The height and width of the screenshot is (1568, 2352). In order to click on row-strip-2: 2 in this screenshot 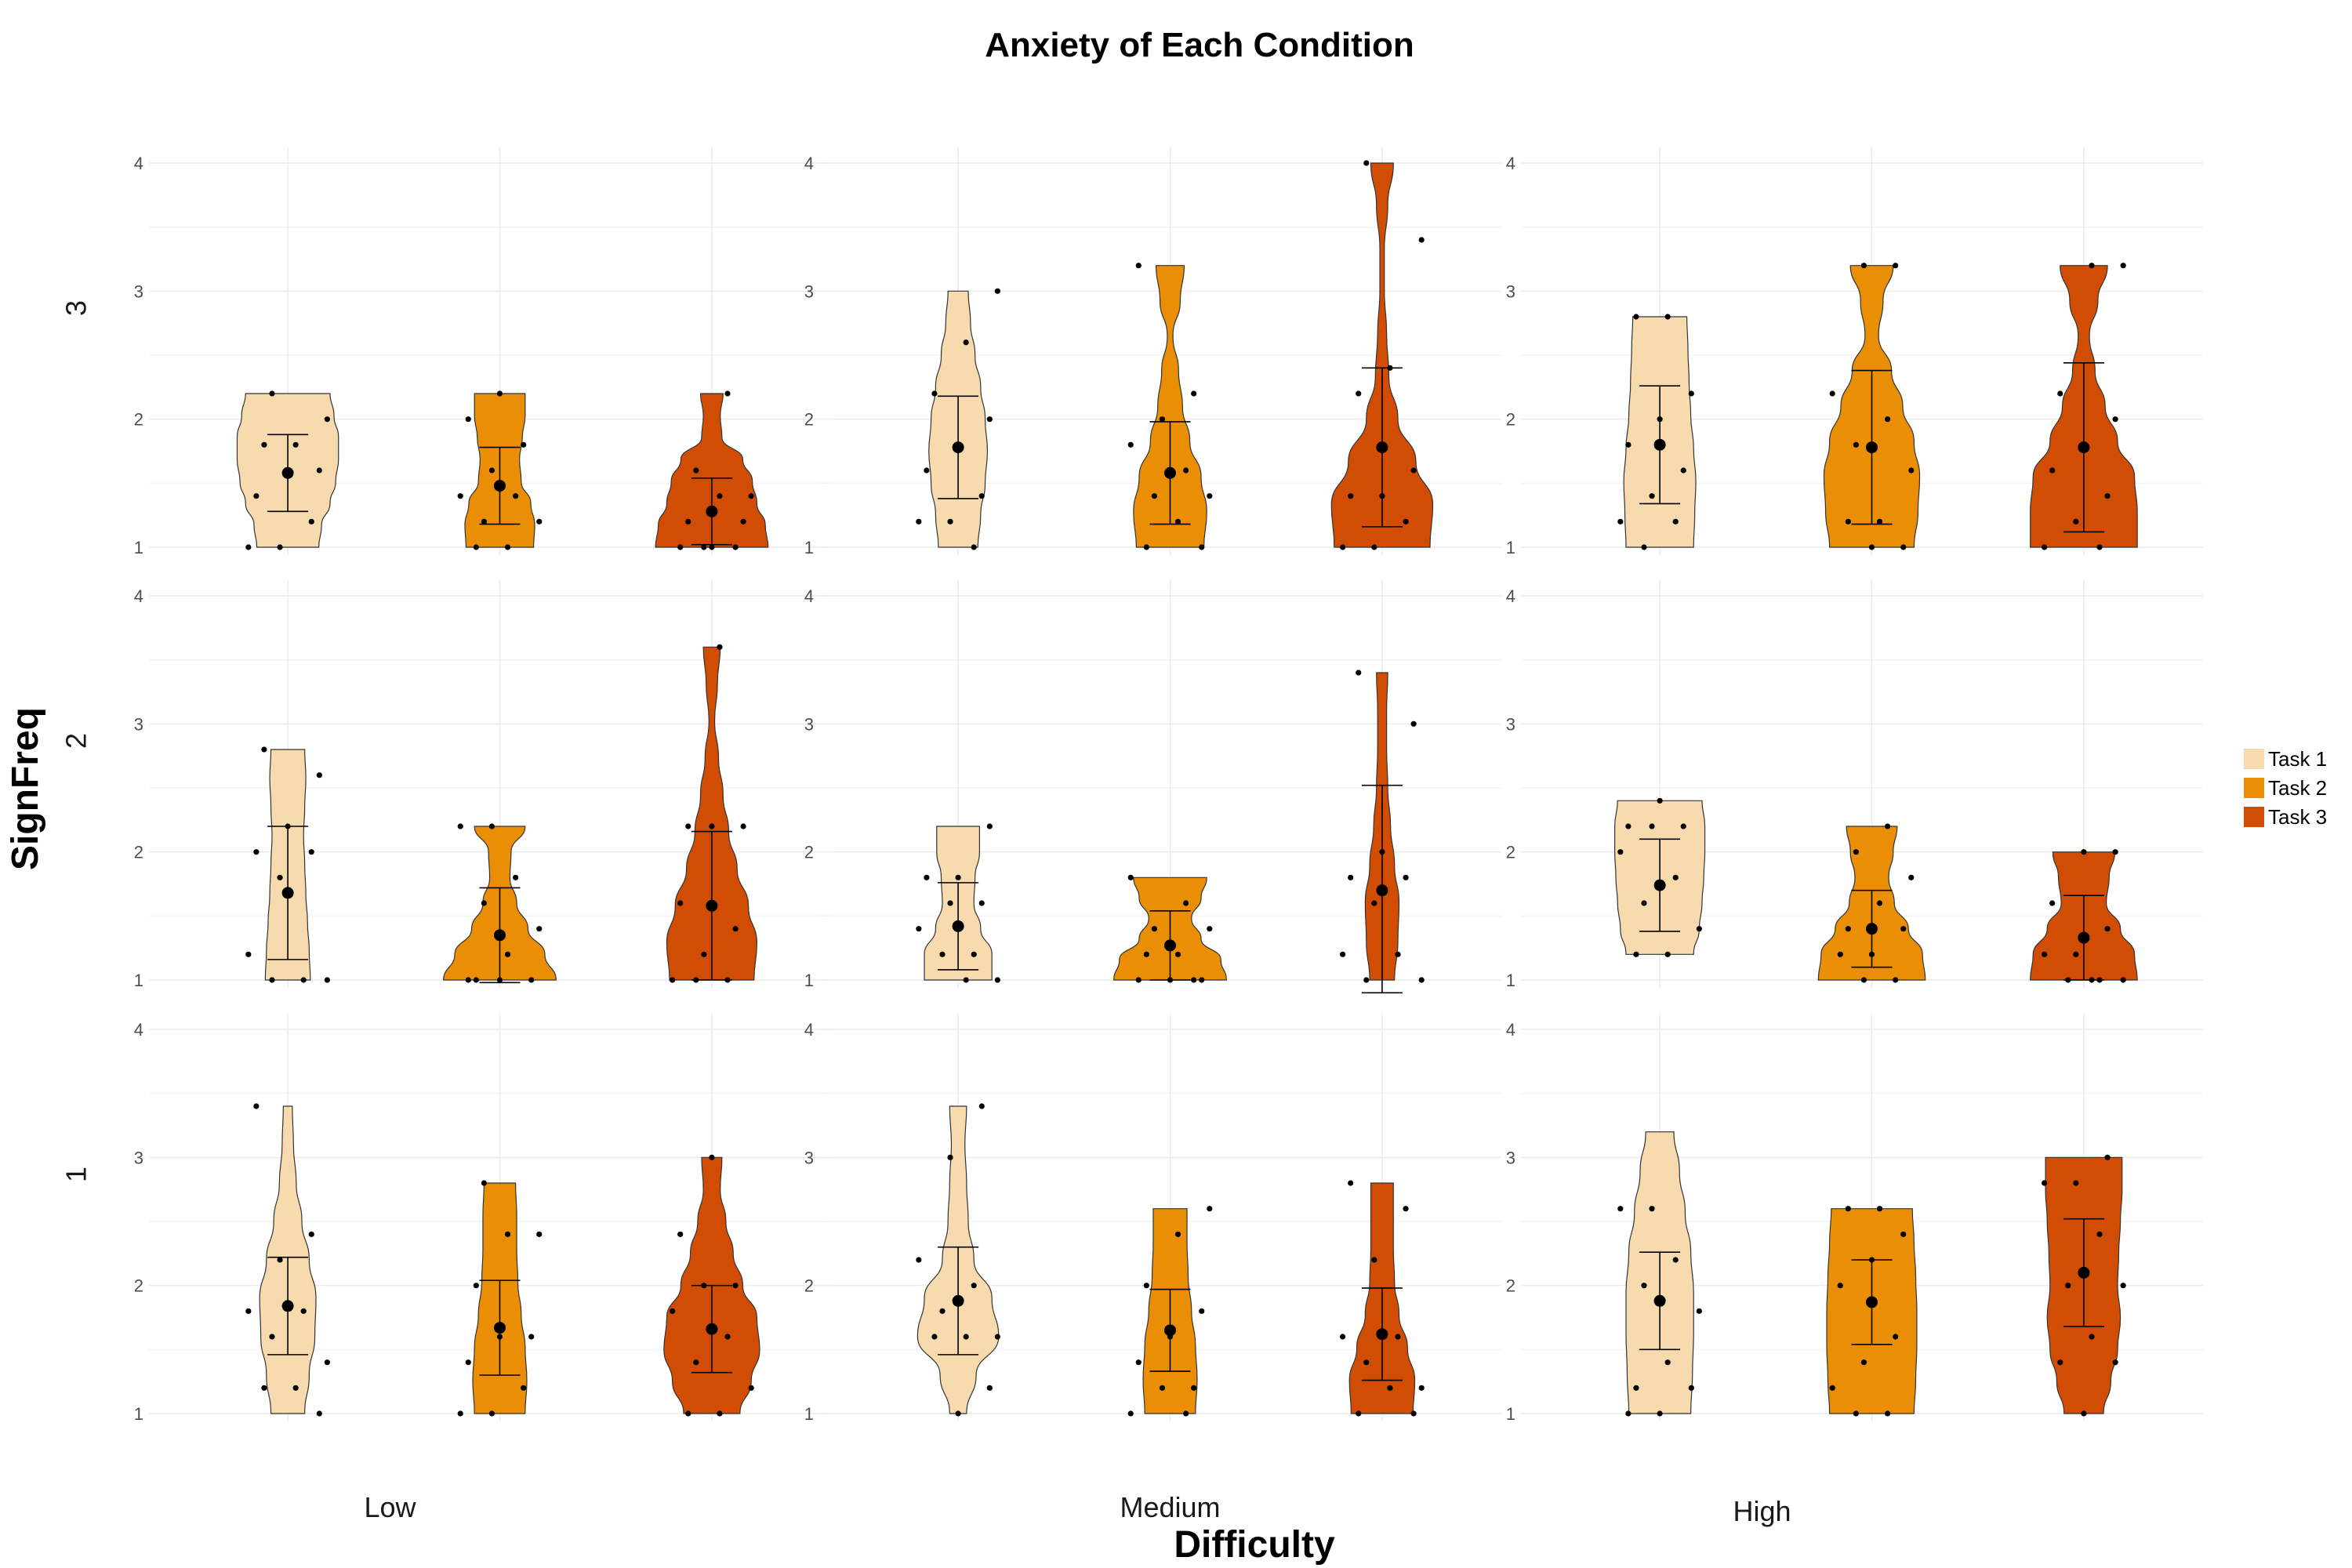, I will do `click(76, 741)`.